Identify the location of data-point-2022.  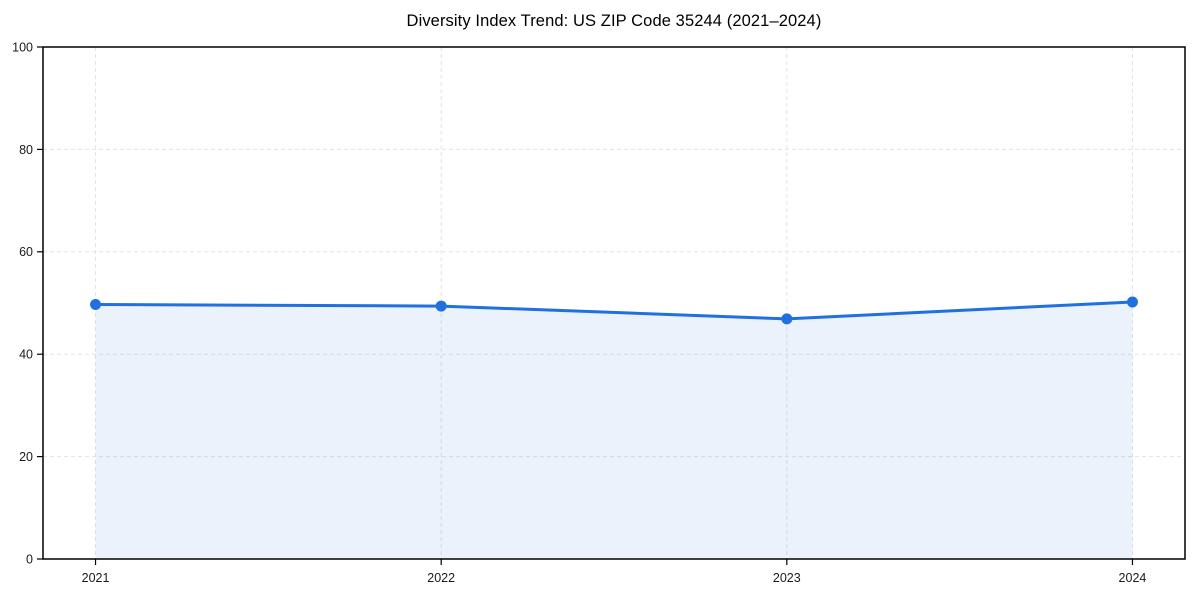
(441, 306).